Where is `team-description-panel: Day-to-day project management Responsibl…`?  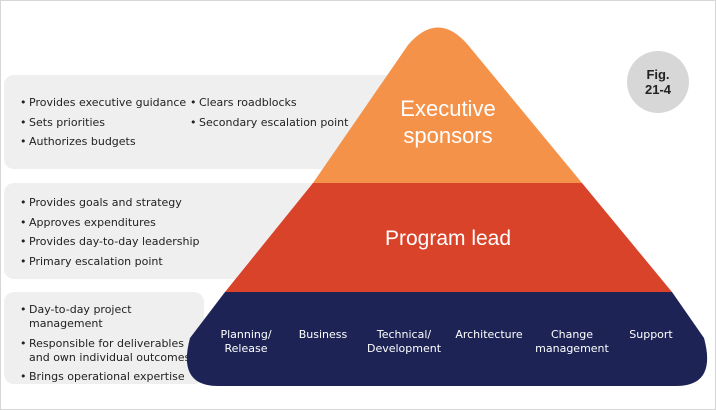
team-description-panel: Day-to-day project management Responsibl… is located at coordinates (104, 338).